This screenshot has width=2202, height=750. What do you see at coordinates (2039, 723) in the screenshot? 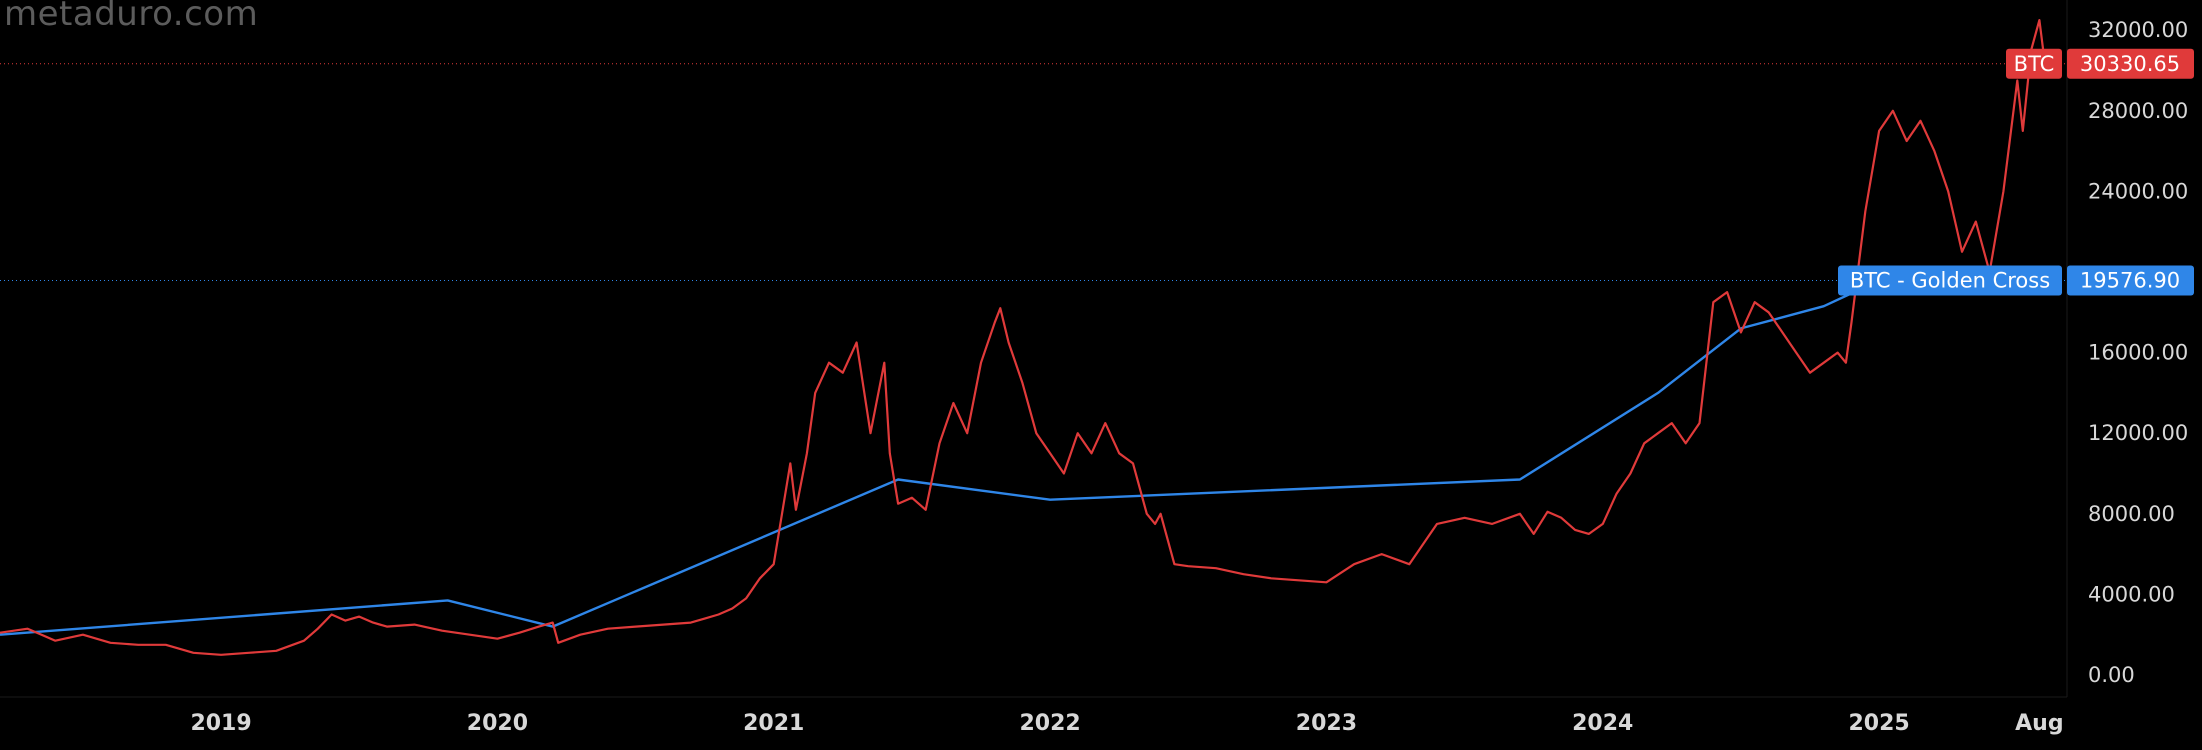
I see `x-tick-label: Aug` at bounding box center [2039, 723].